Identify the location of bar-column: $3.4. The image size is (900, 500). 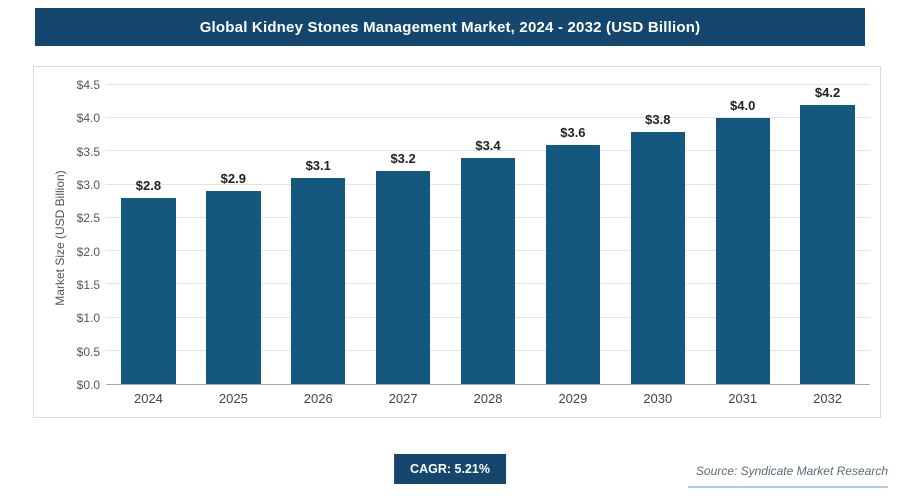
(488, 234).